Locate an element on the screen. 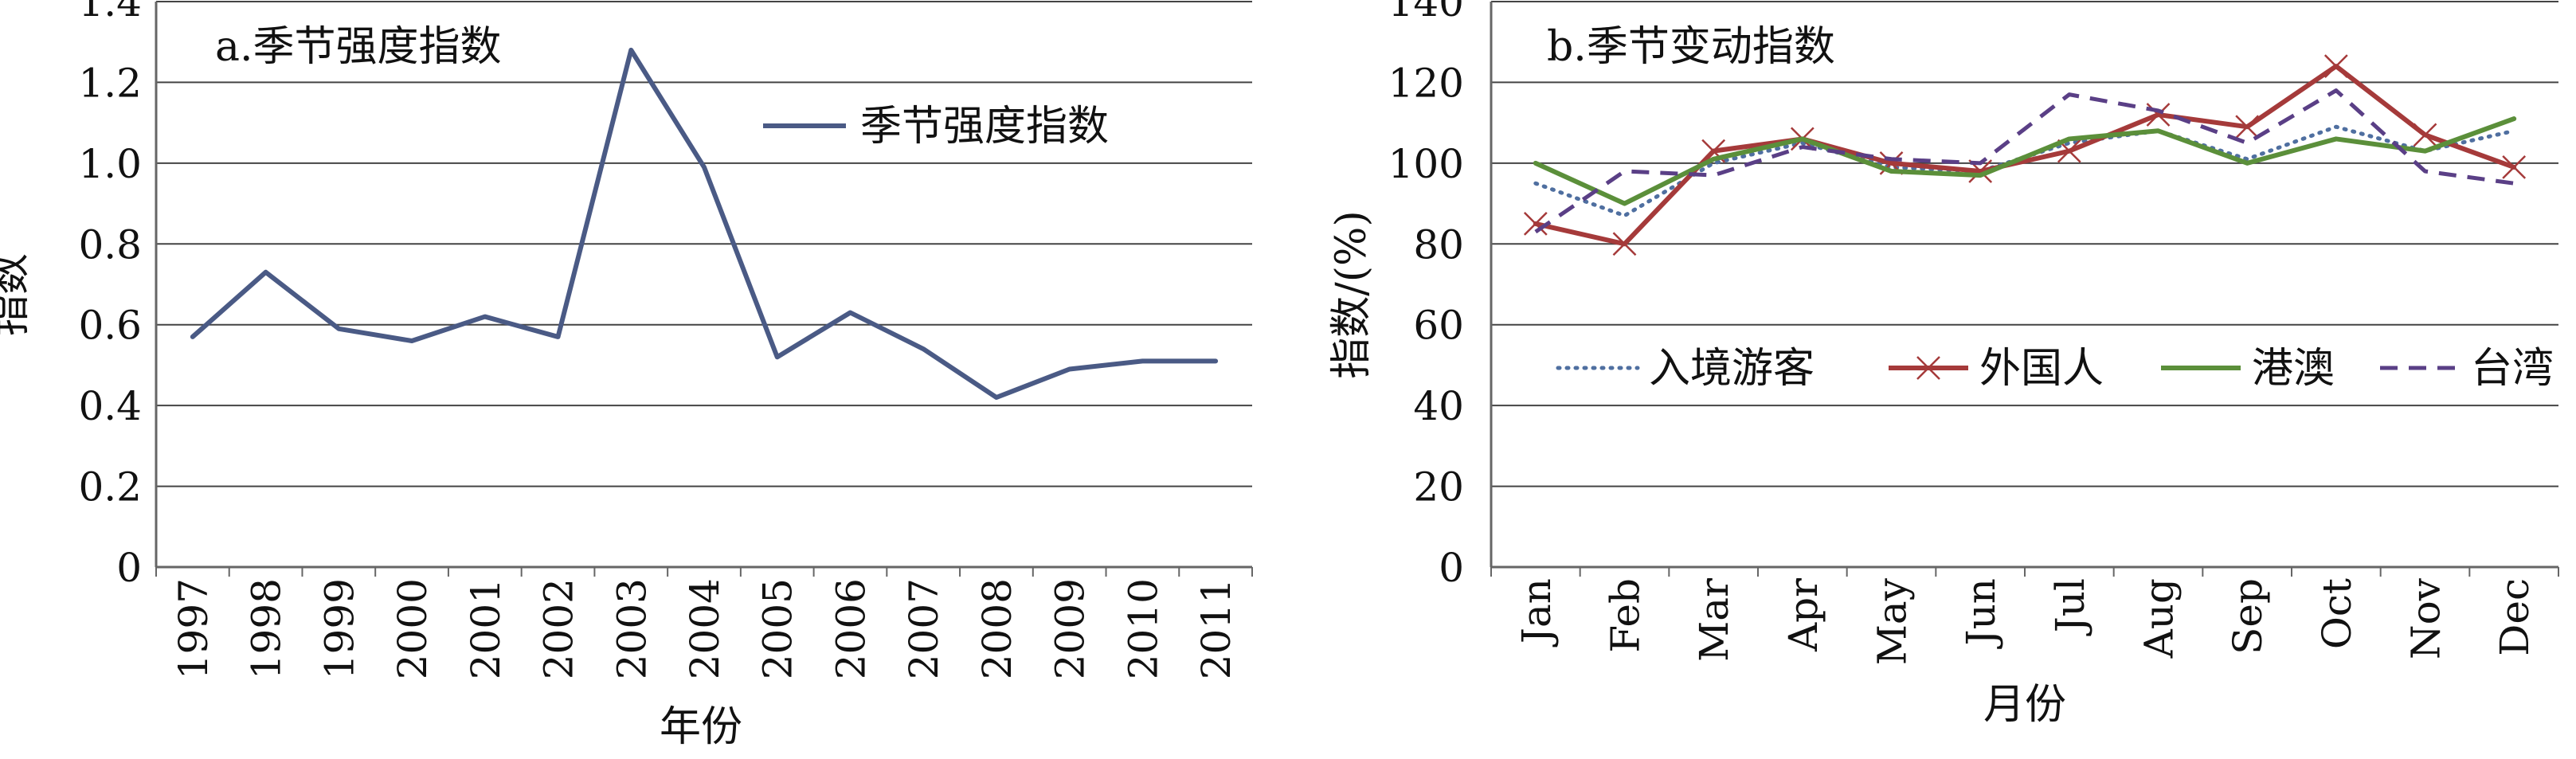 This screenshot has width=2576, height=759. y-tick-label-6: 120 is located at coordinates (1426, 83).